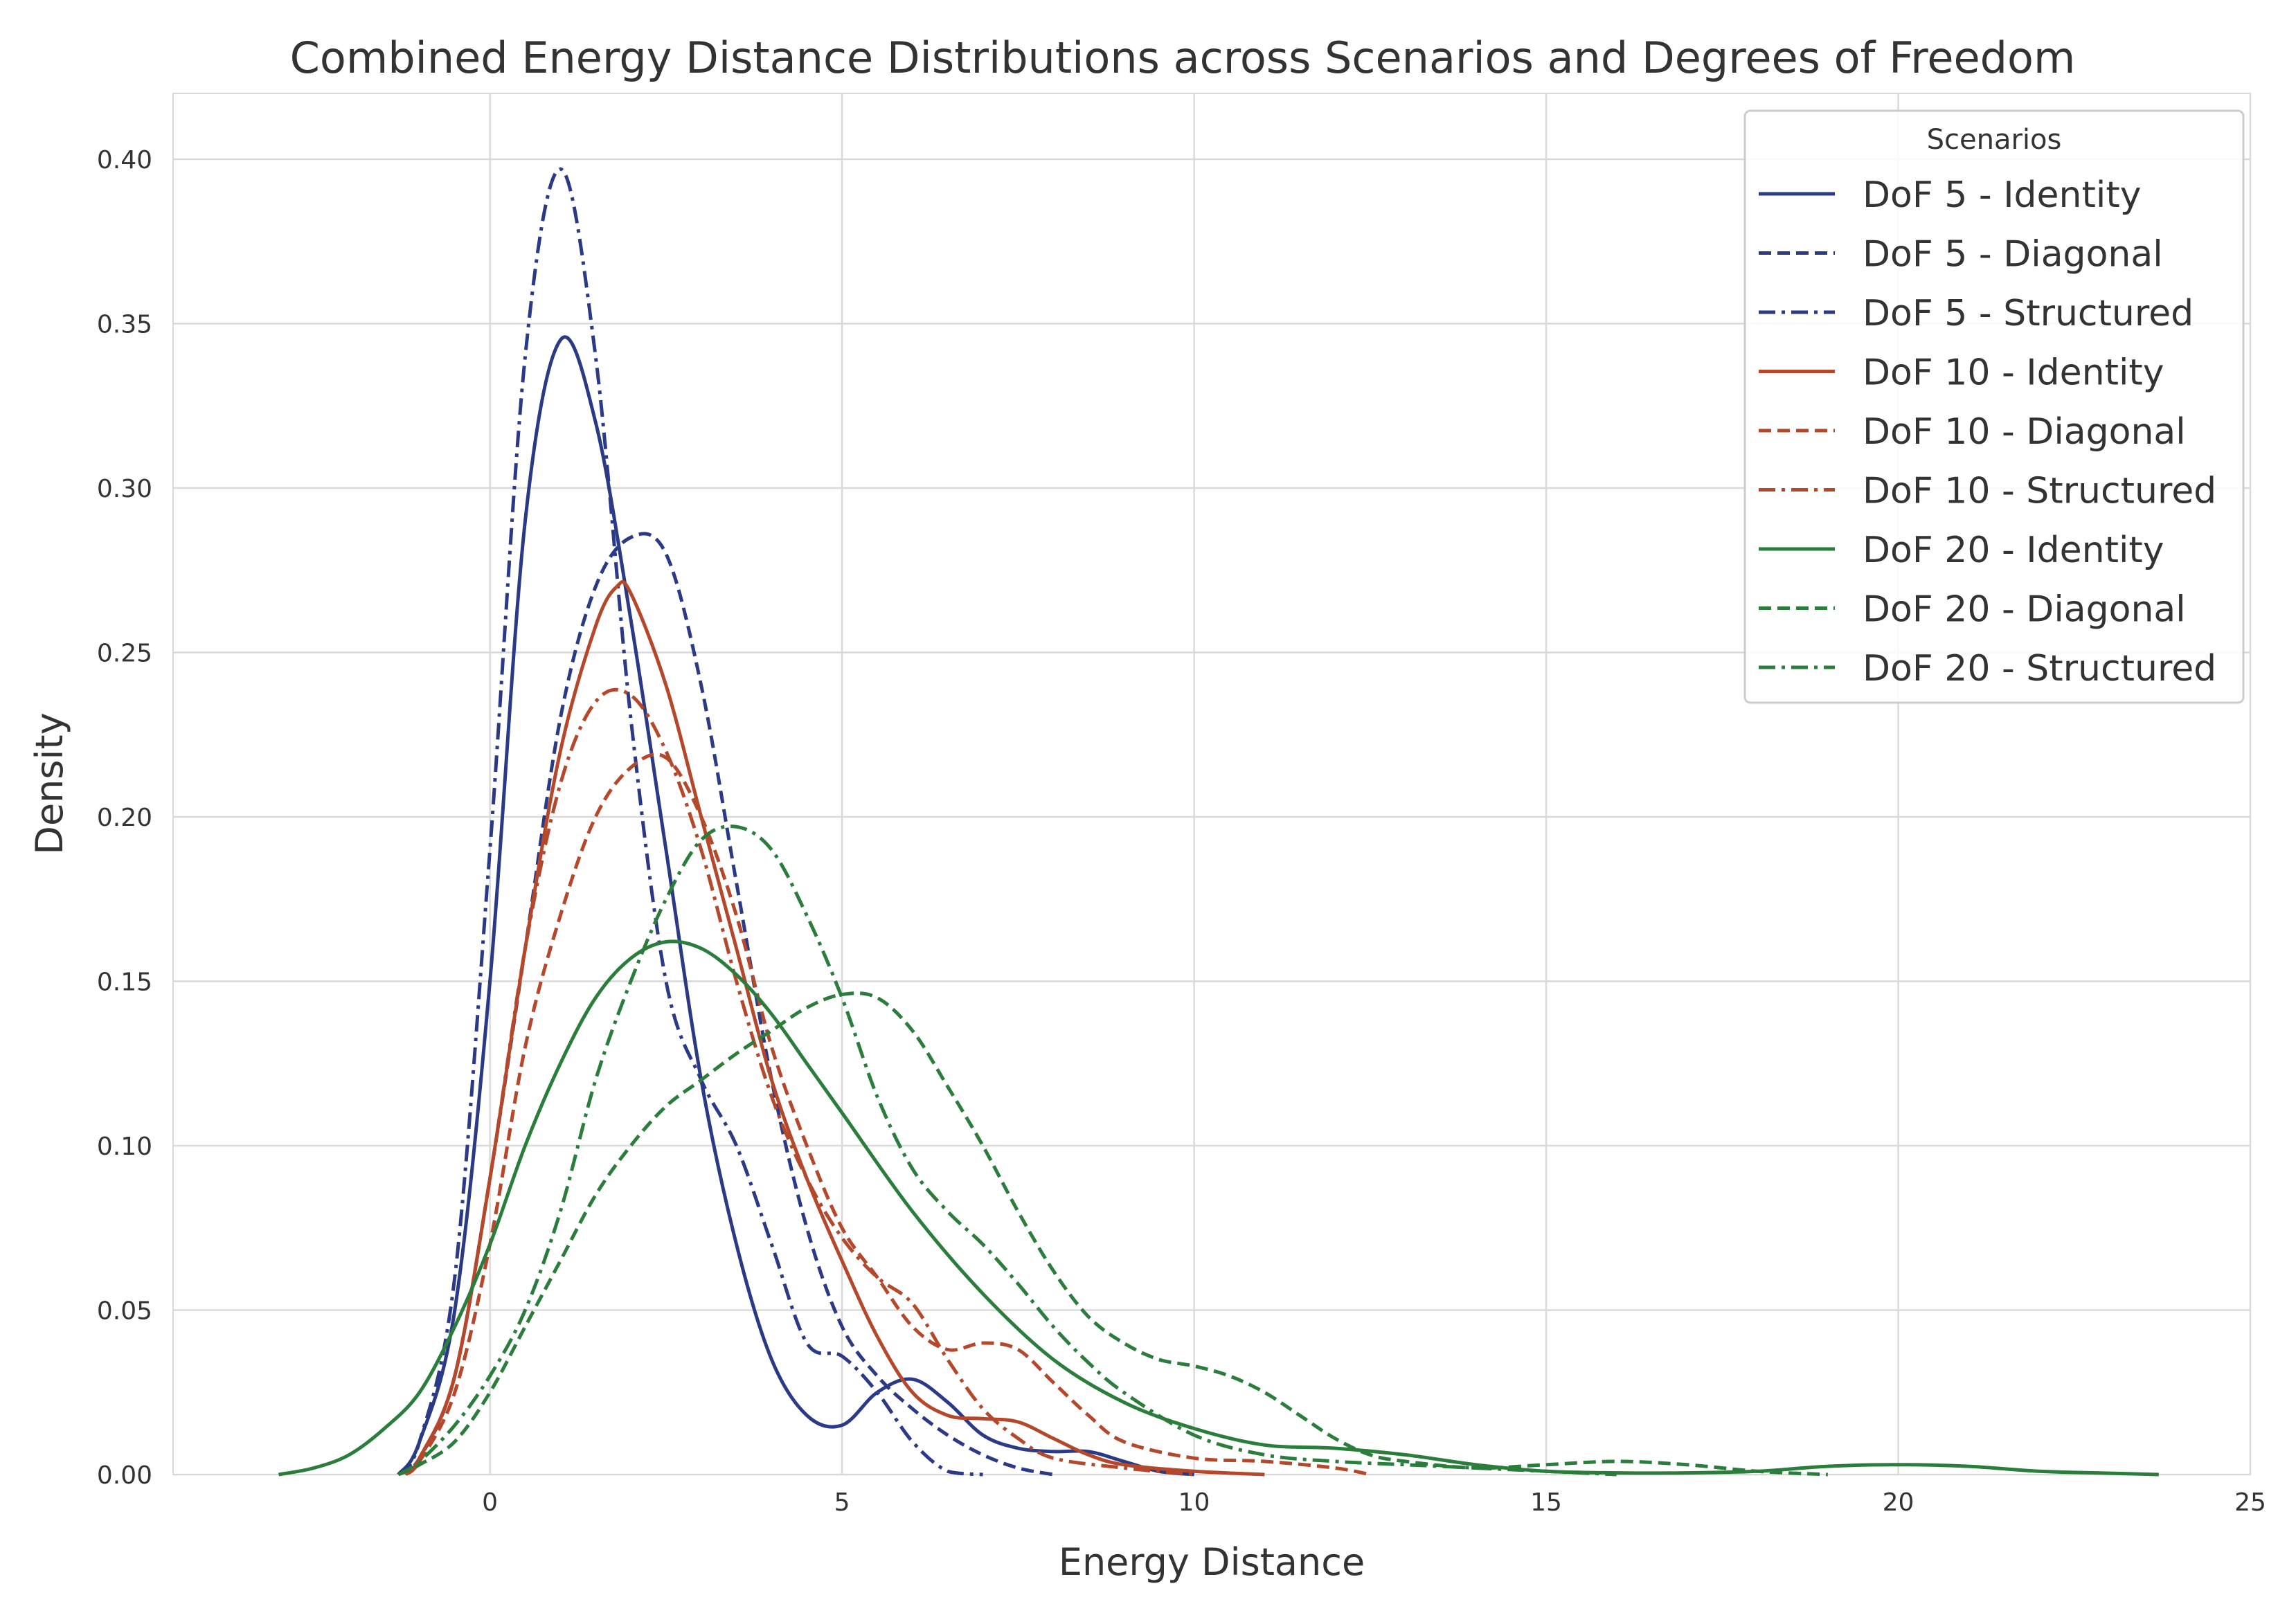  What do you see at coordinates (2013, 373) in the screenshot?
I see `legend-label-dof-10-identity: DoF 10 - Identity` at bounding box center [2013, 373].